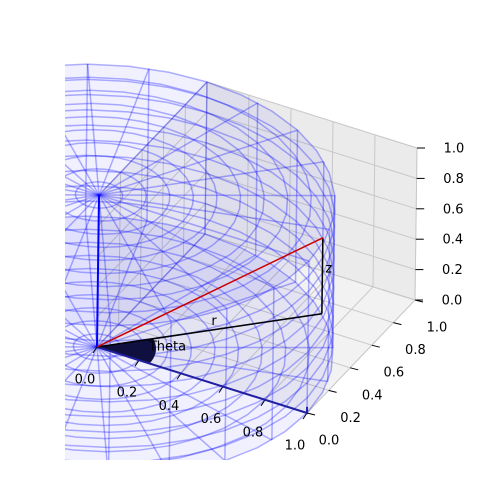 The width and height of the screenshot is (500, 500). I want to click on x-tick-label: 1.0, so click(295, 446).